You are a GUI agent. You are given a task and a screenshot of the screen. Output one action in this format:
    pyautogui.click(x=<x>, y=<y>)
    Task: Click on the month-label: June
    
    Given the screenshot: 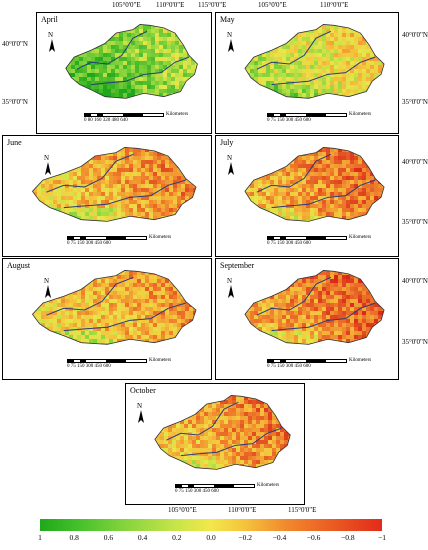 What is the action you would take?
    pyautogui.click(x=14, y=142)
    